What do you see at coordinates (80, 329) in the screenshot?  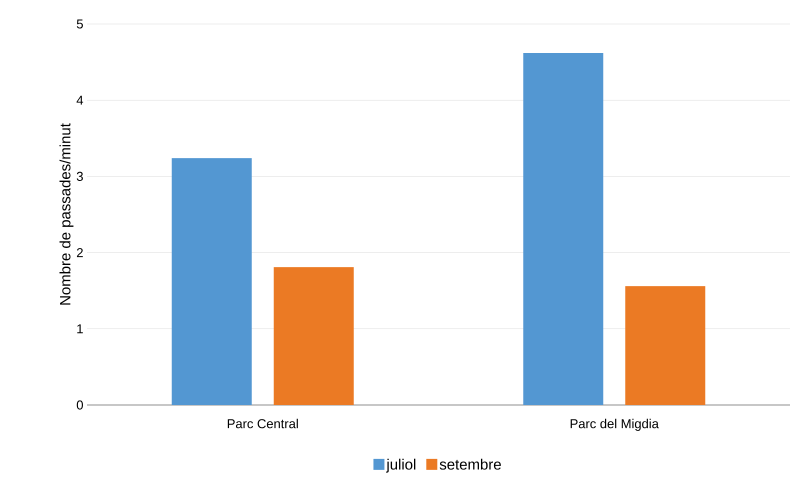 I see `y-tick-label: 1` at bounding box center [80, 329].